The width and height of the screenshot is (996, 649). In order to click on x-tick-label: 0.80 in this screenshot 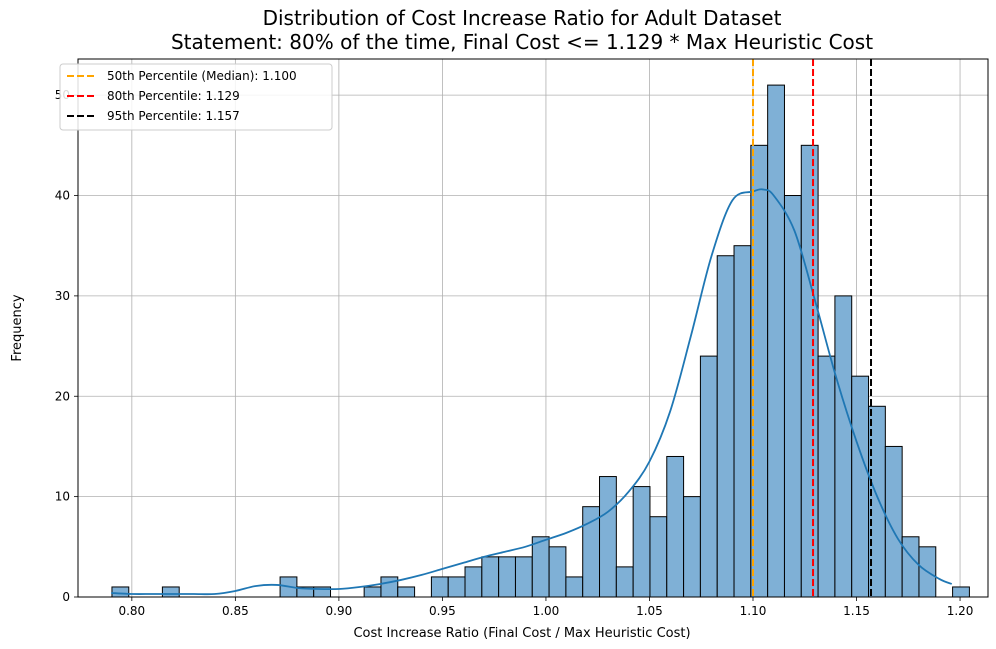, I will do `click(131, 611)`.